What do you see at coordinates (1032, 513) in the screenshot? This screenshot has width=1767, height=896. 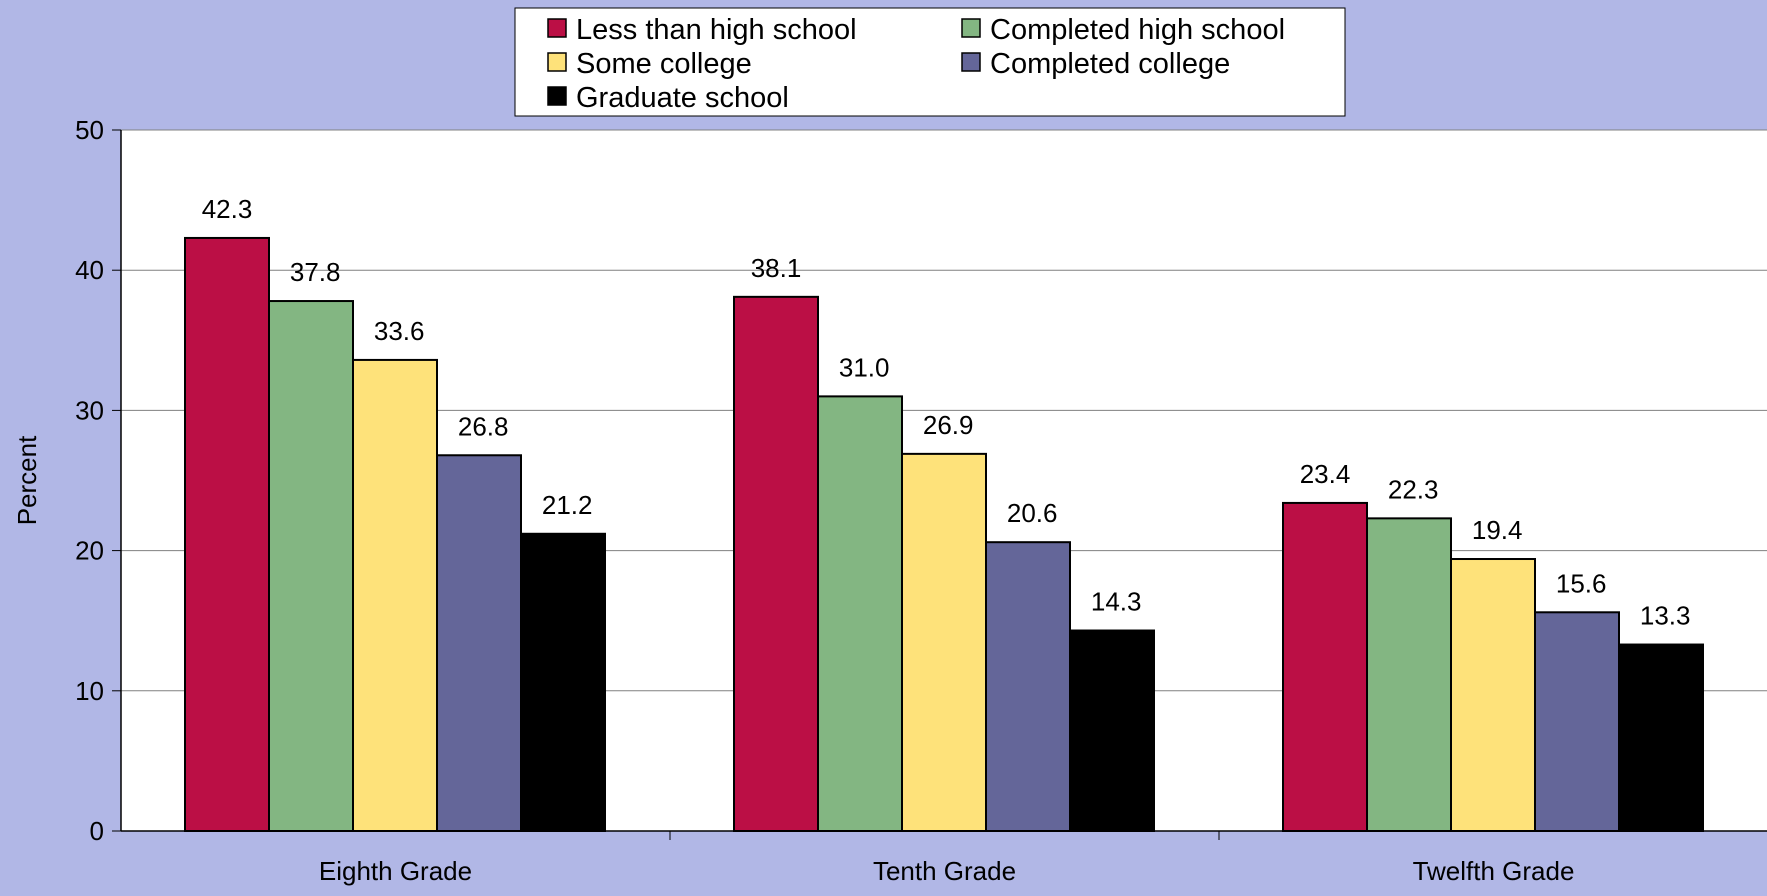 I see `data-label: 20.6` at bounding box center [1032, 513].